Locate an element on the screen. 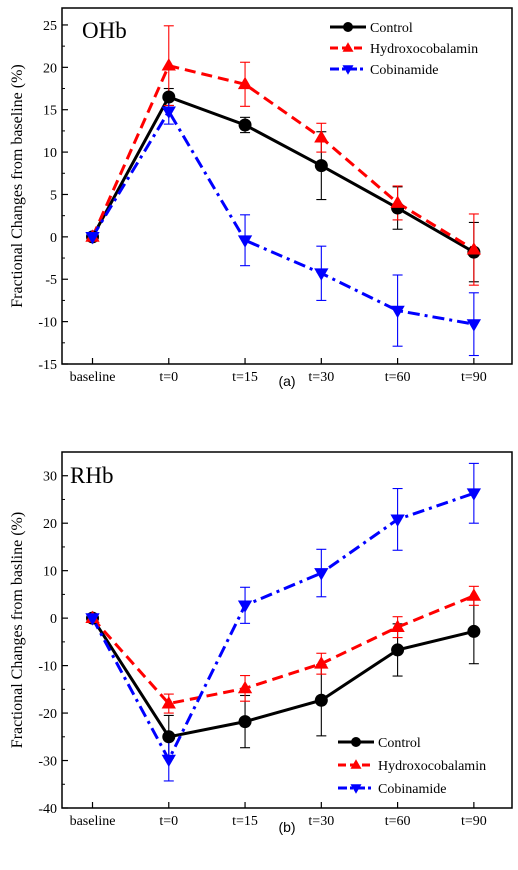 The width and height of the screenshot is (518, 870). legend-rhb: Control Hydroxocobalamin Cobinamide is located at coordinates (412, 766).